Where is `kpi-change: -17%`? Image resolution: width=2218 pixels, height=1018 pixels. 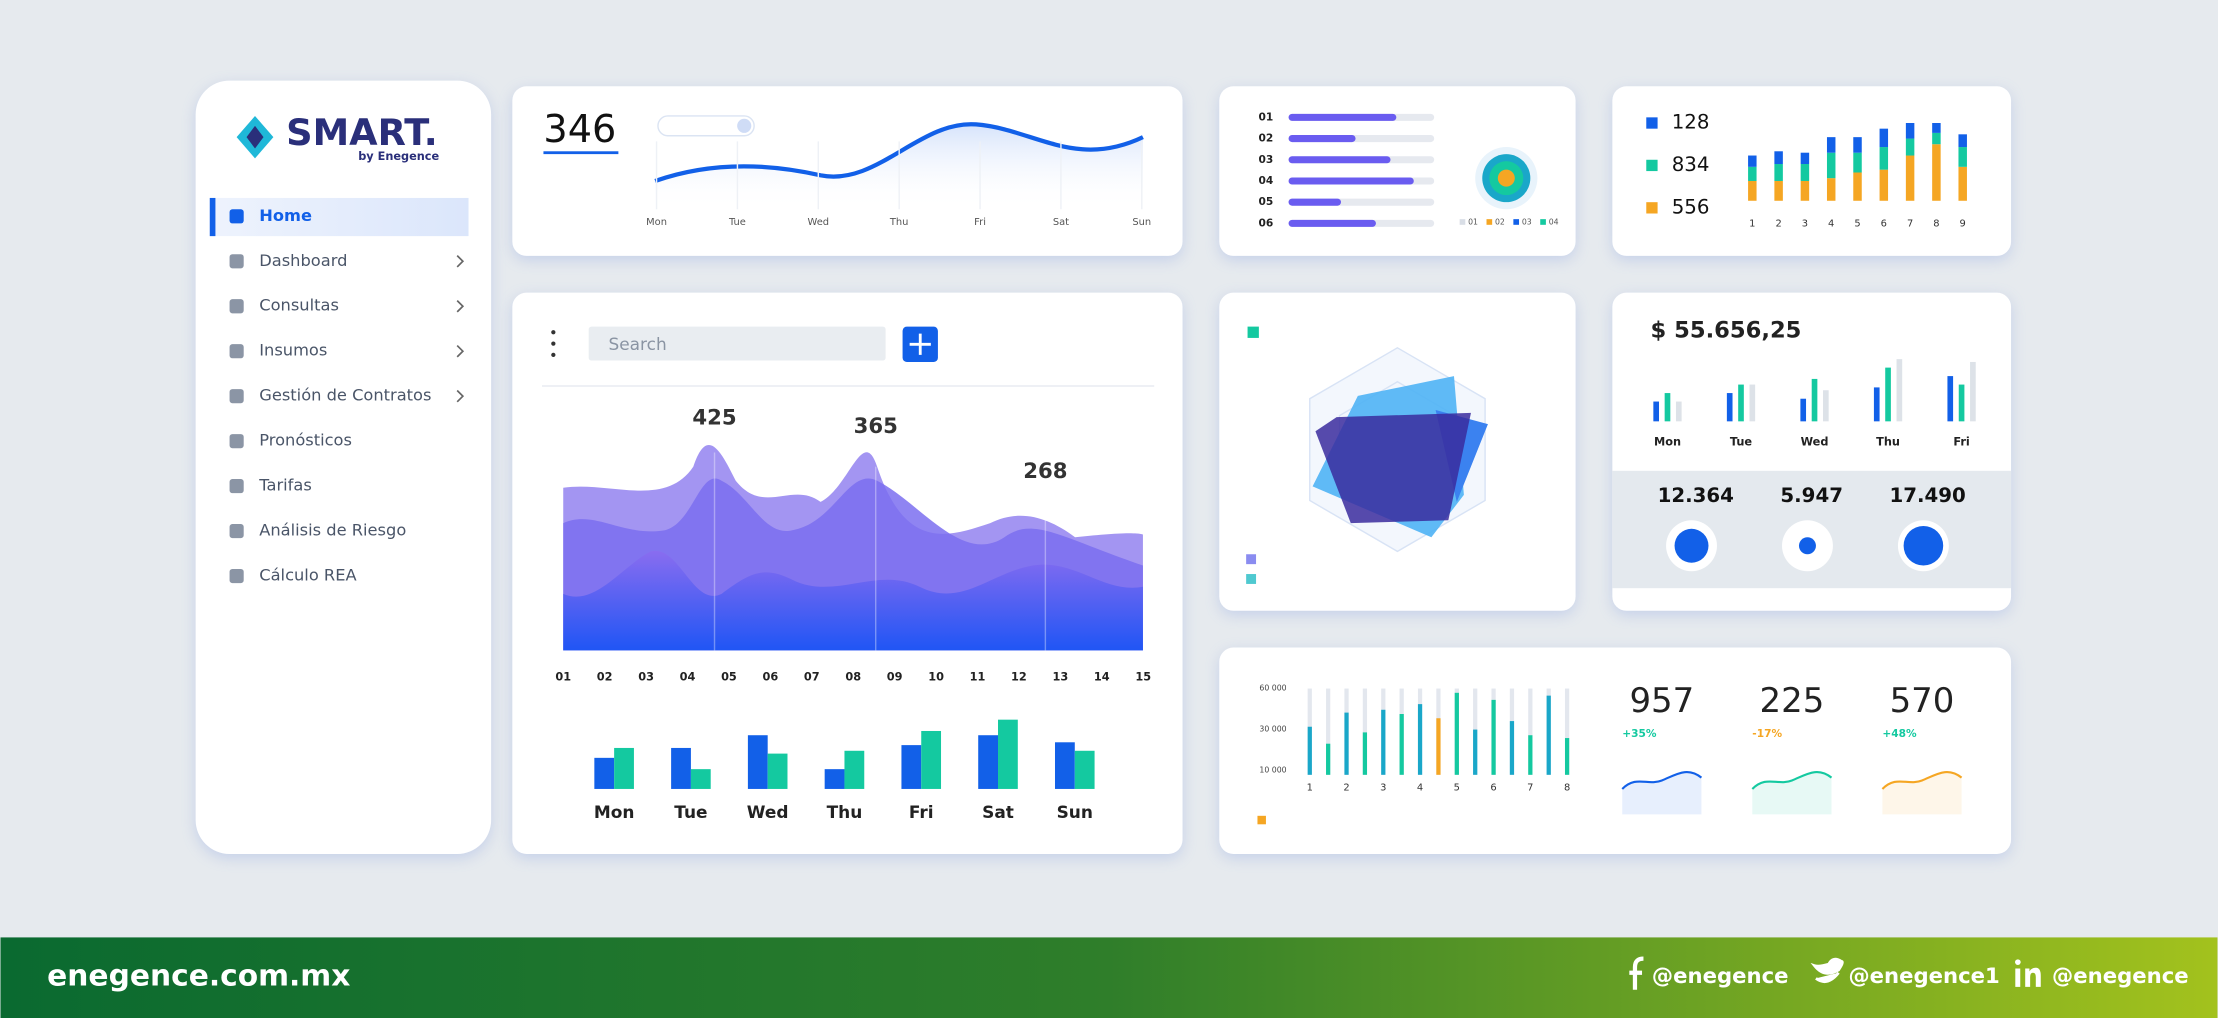 kpi-change: -17% is located at coordinates (1767, 734).